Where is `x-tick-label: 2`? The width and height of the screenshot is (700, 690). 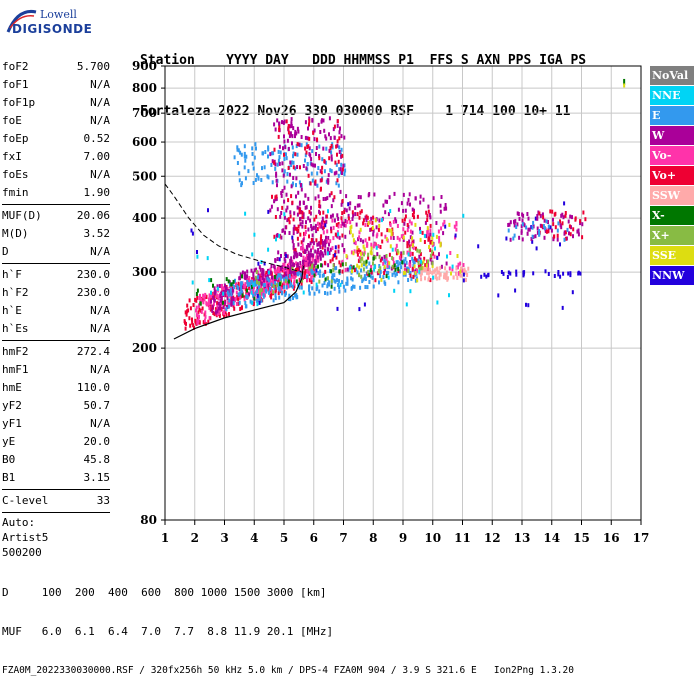 x-tick-label: 2 is located at coordinates (195, 538).